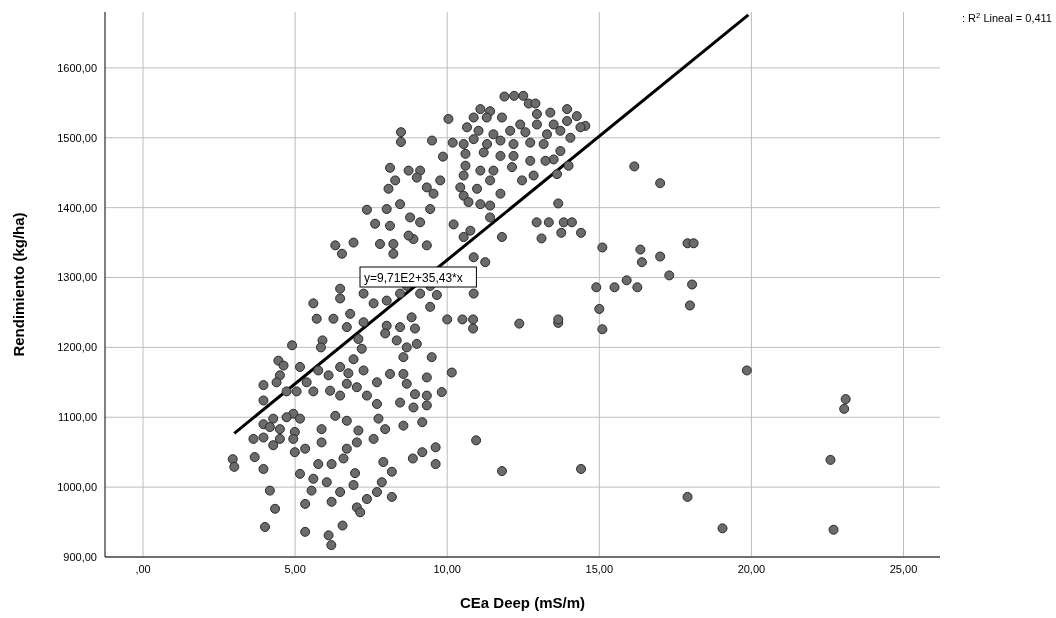 This screenshot has height=618, width=1056. I want to click on x-tick-label: 5,00, so click(295, 568).